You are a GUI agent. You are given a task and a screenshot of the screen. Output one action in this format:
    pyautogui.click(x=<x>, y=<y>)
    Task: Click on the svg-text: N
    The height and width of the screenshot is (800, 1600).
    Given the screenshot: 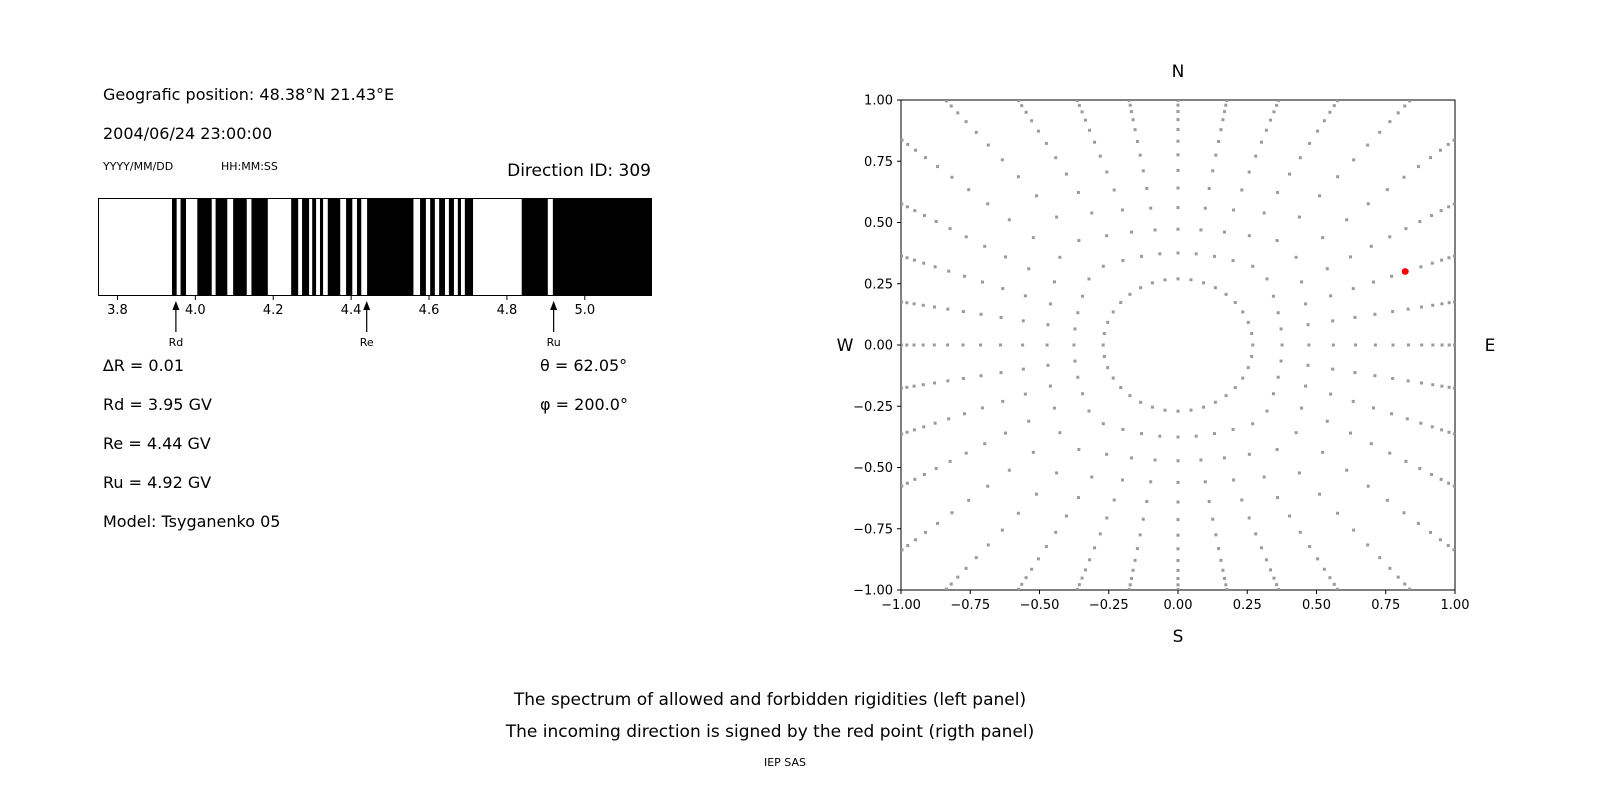 What is the action you would take?
    pyautogui.click(x=1178, y=72)
    